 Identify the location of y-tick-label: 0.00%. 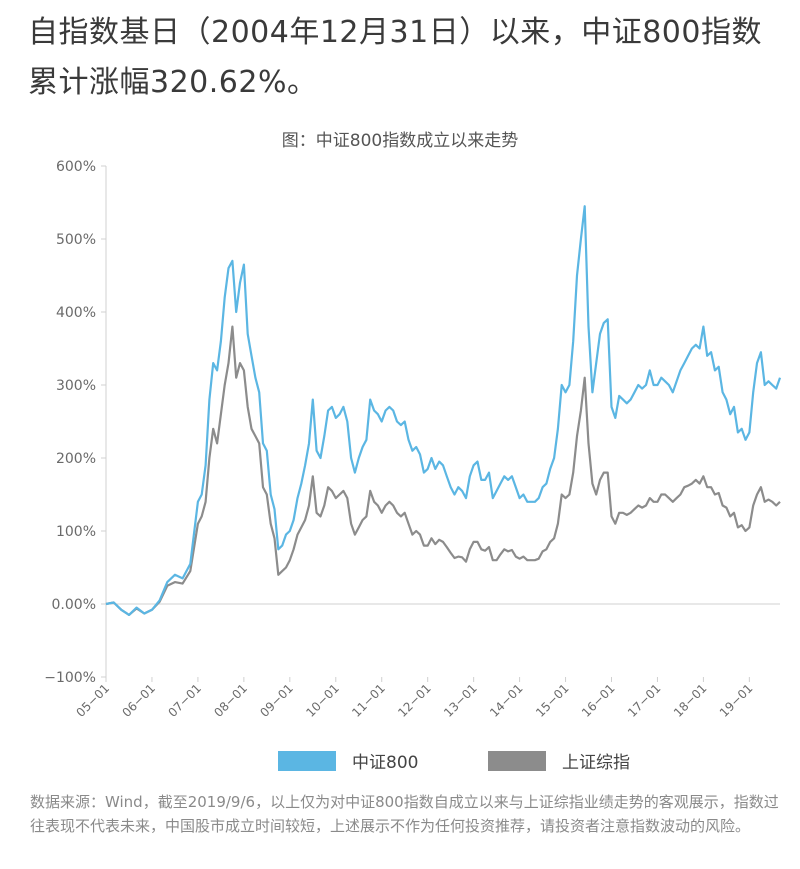
(74, 605).